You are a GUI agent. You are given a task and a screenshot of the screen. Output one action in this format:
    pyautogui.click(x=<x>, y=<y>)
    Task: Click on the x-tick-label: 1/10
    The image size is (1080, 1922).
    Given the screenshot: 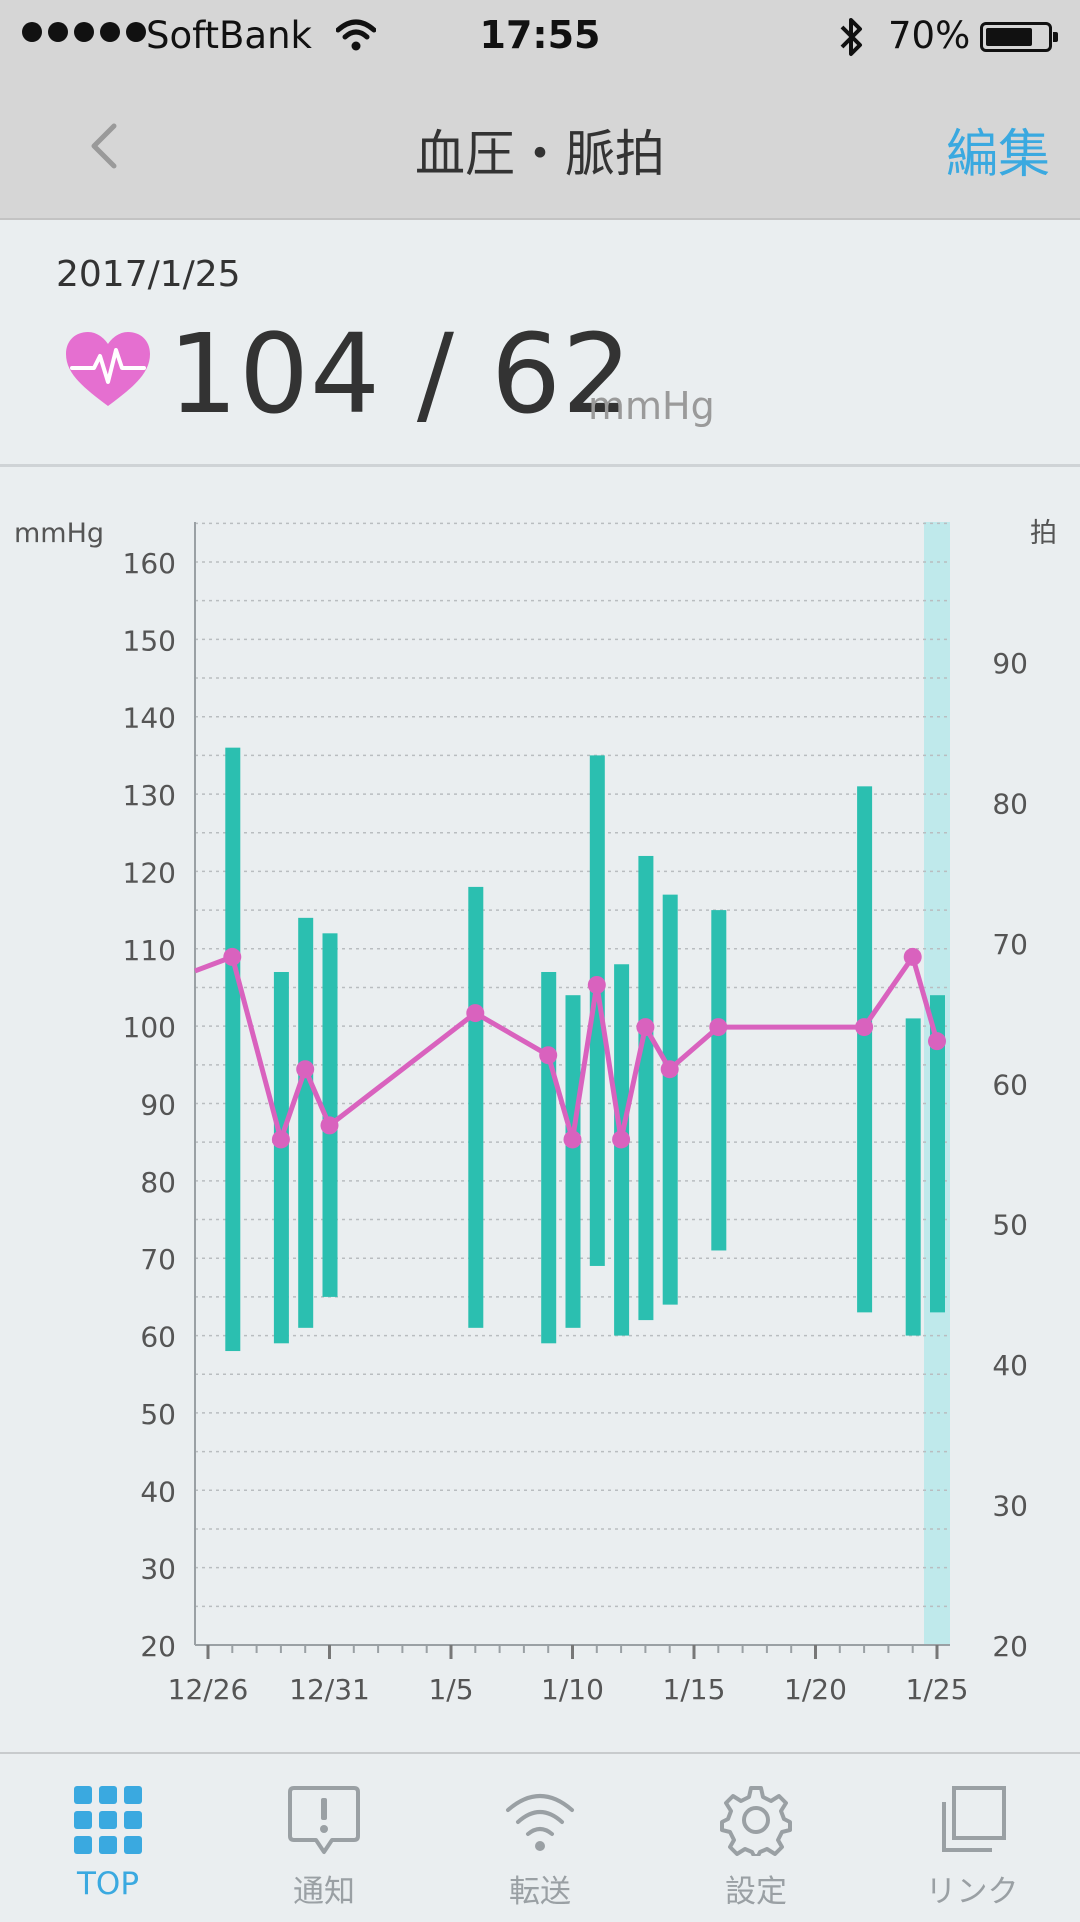 What is the action you would take?
    pyautogui.click(x=572, y=1689)
    